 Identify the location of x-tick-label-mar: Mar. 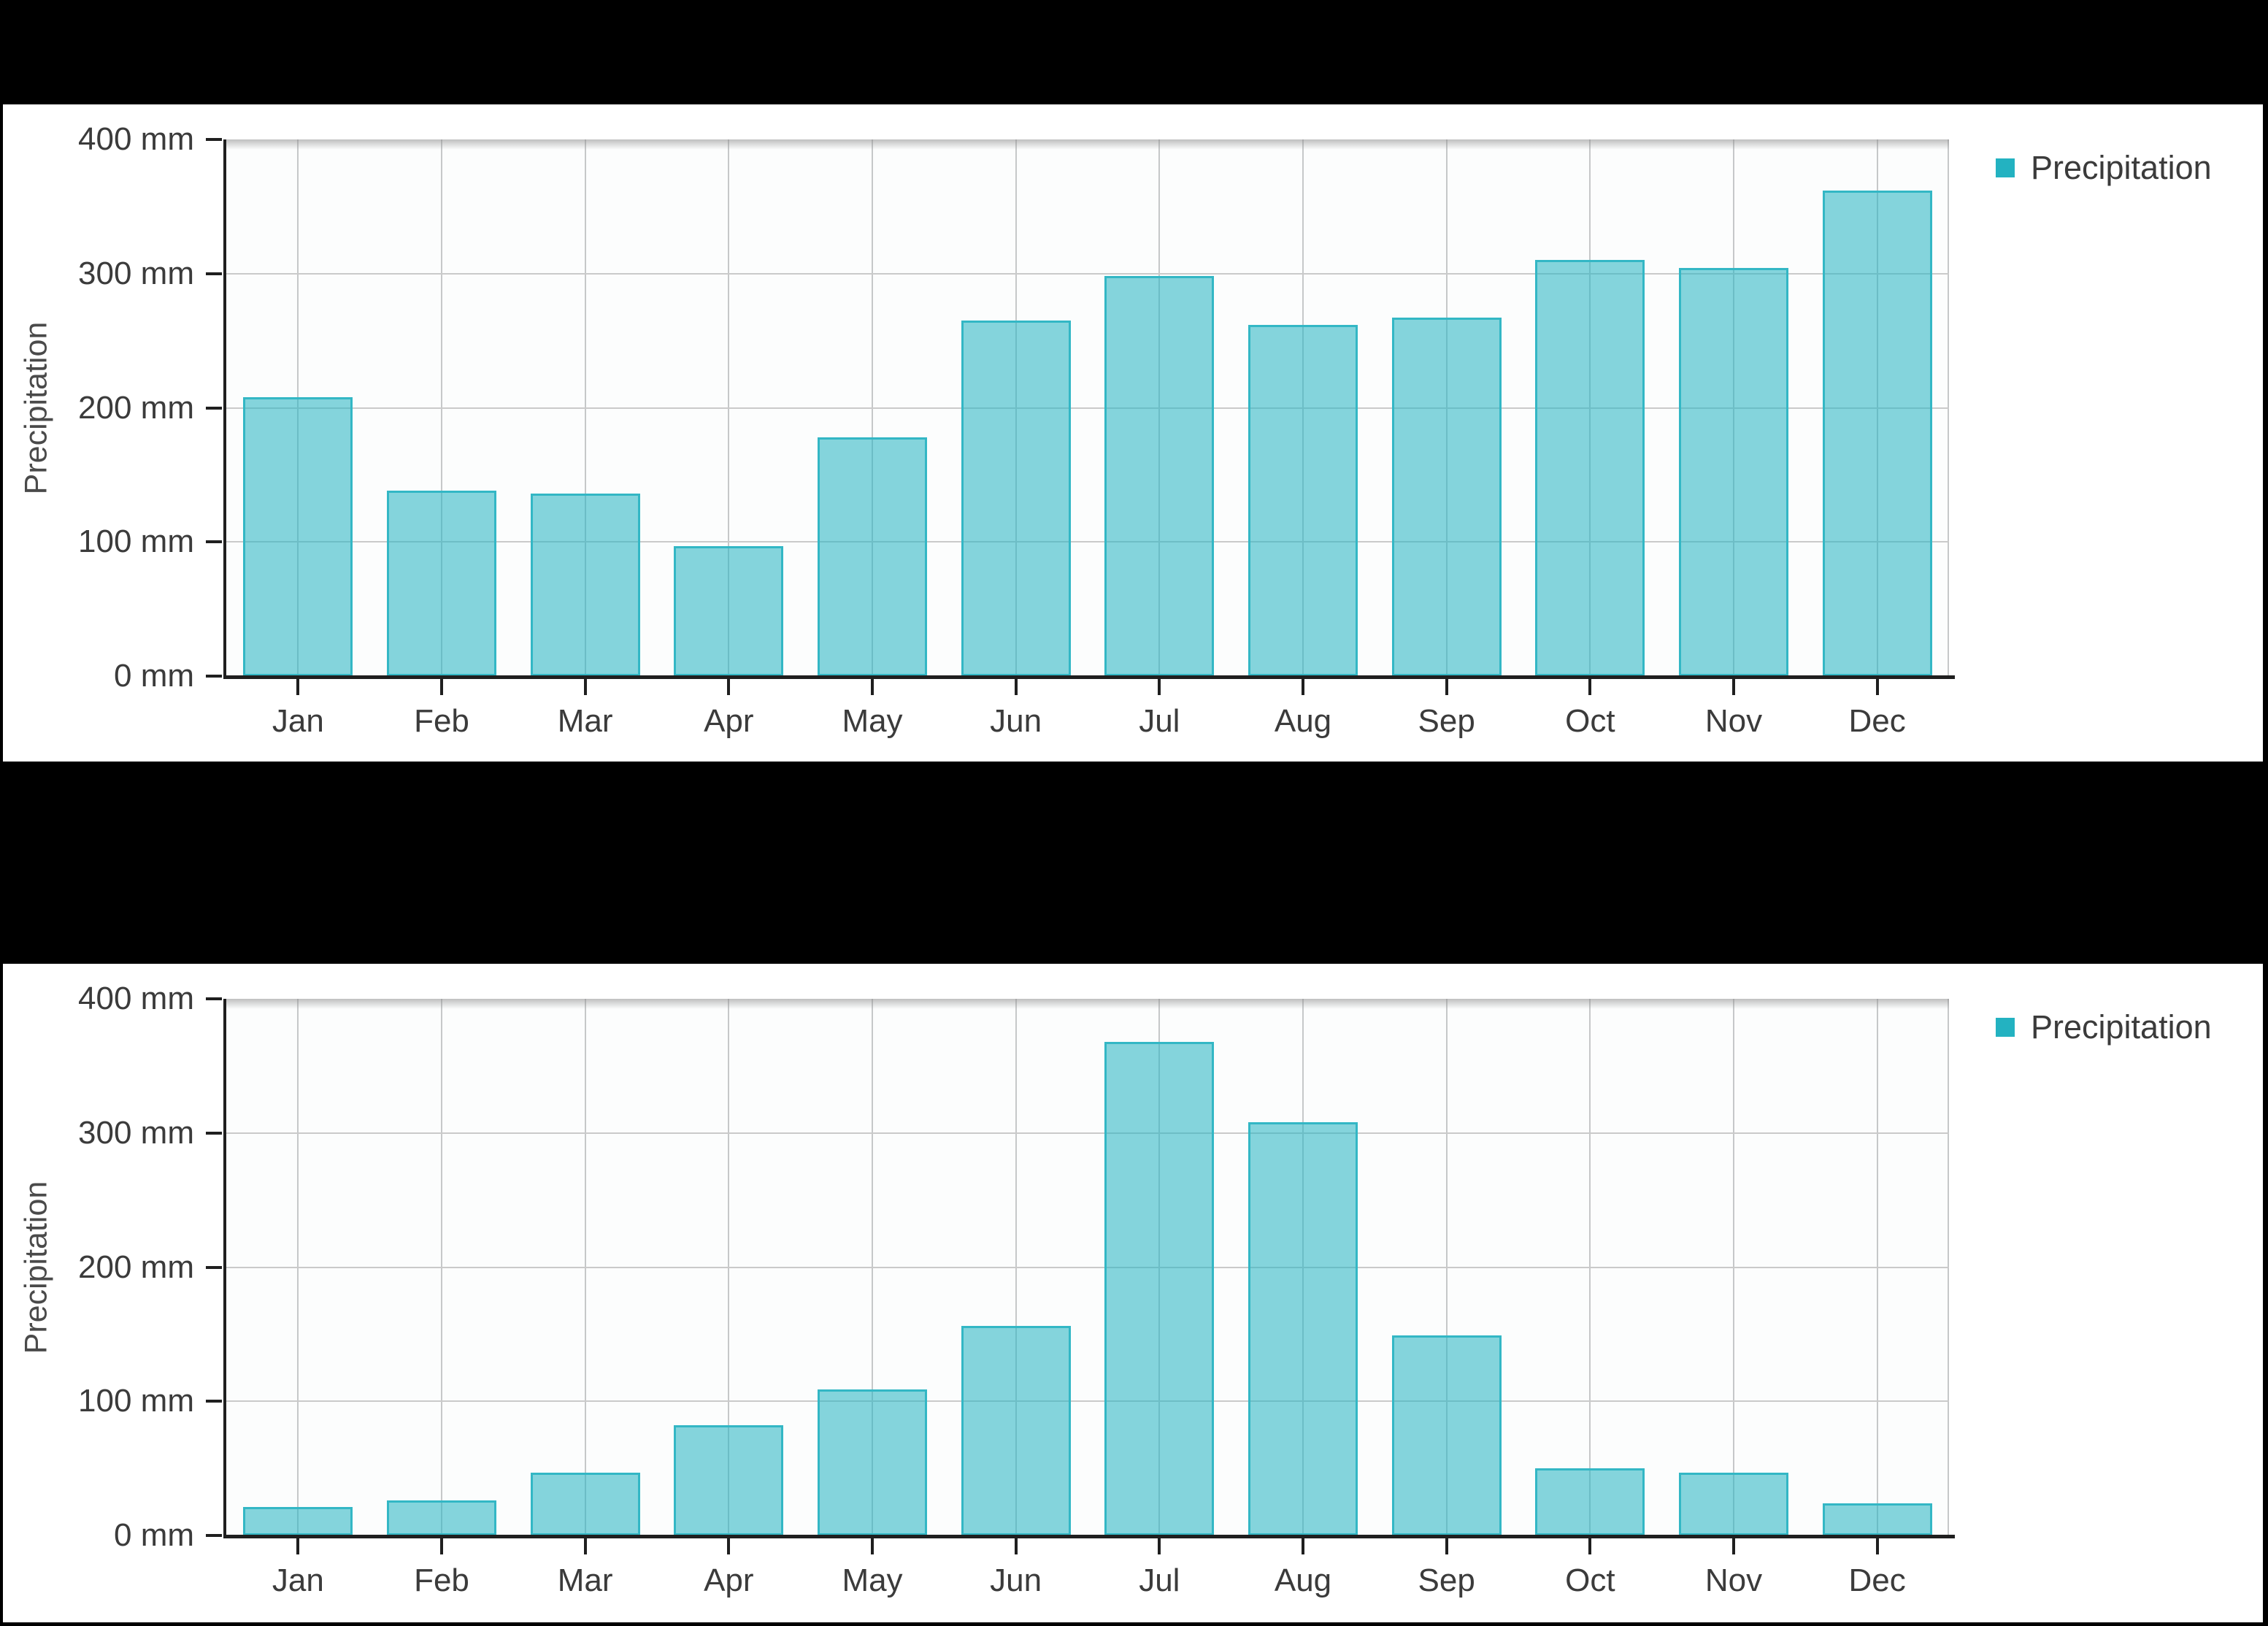
(585, 1580).